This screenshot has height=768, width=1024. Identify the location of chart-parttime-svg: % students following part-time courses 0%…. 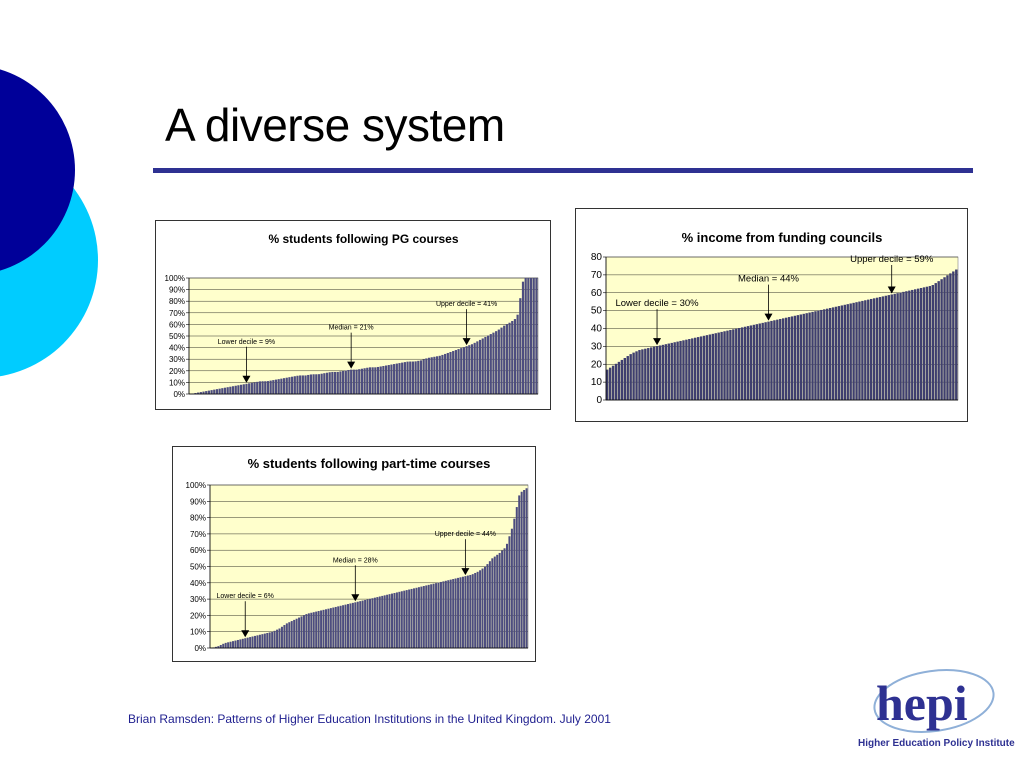
(357, 554).